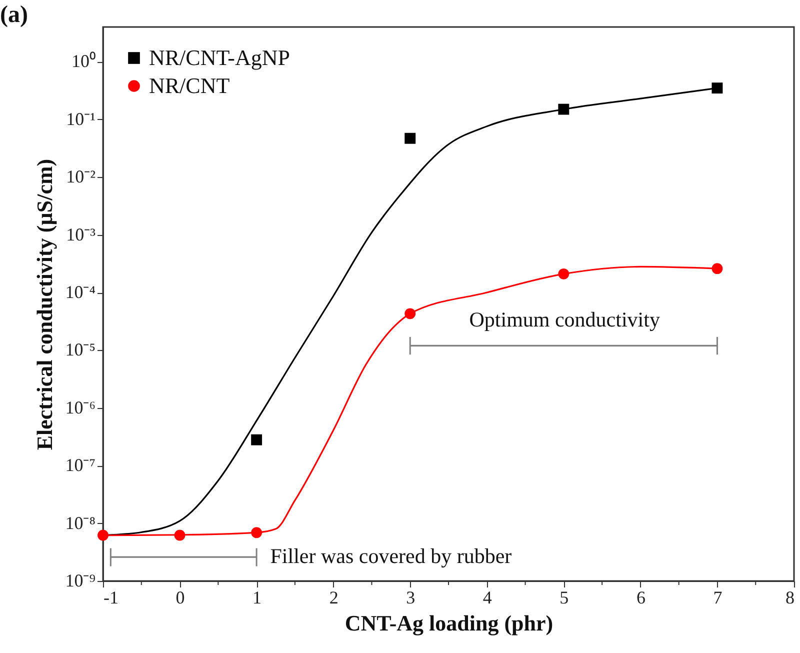 This screenshot has height=653, width=800. What do you see at coordinates (391, 556) in the screenshot?
I see `annotation: Filler was covered by rubber` at bounding box center [391, 556].